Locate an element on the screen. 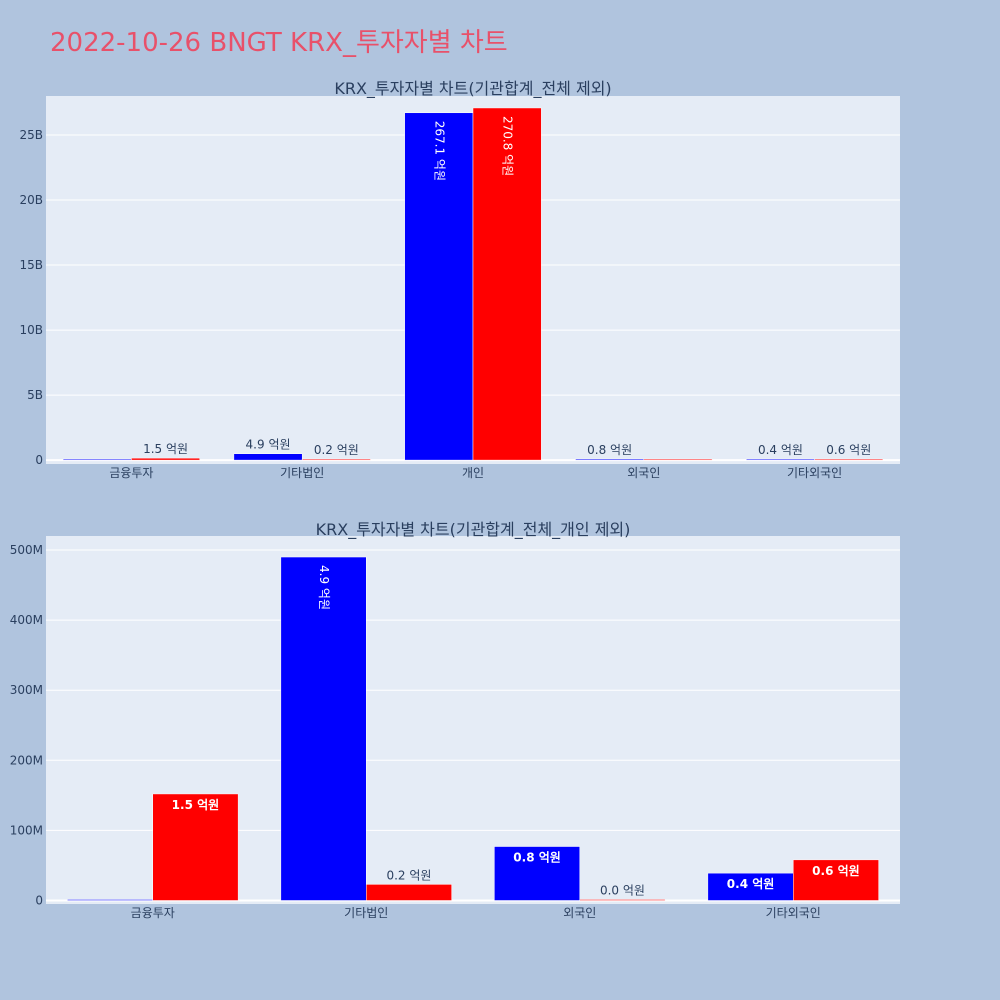  data-label: 270.8 억원 is located at coordinates (508, 146).